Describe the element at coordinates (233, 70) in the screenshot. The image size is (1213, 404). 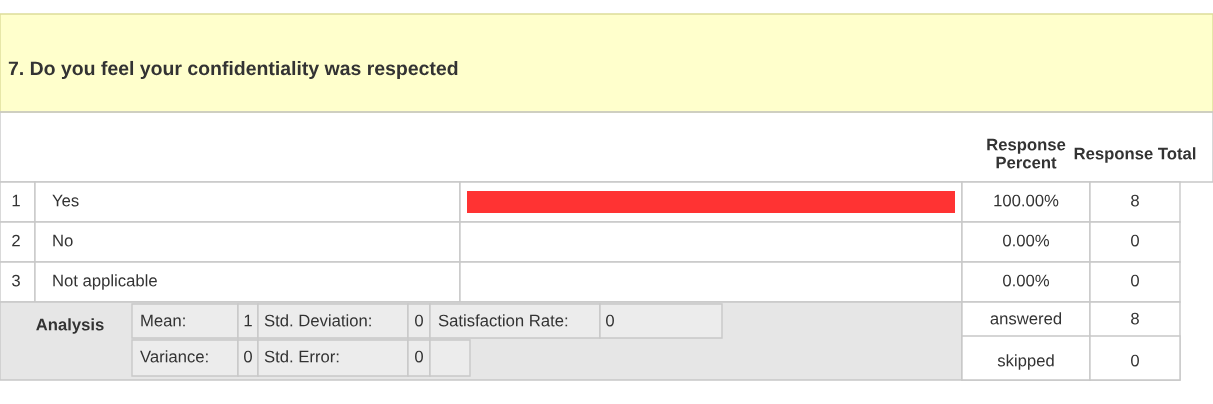
I see `text: 7. Do you feel your confidentiality was respected` at that location.